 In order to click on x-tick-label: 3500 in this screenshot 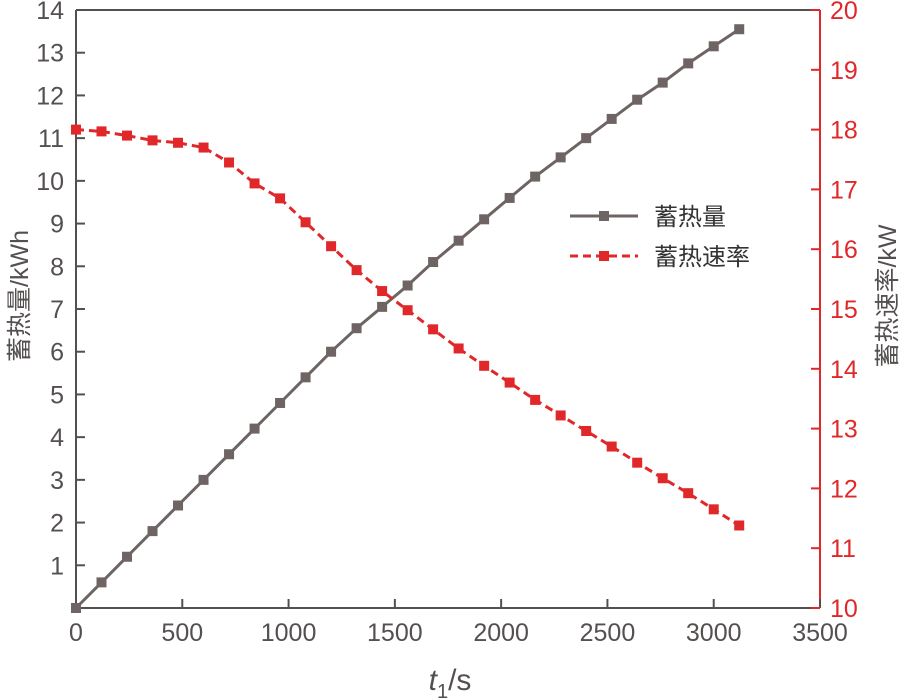, I will do `click(820, 633)`.